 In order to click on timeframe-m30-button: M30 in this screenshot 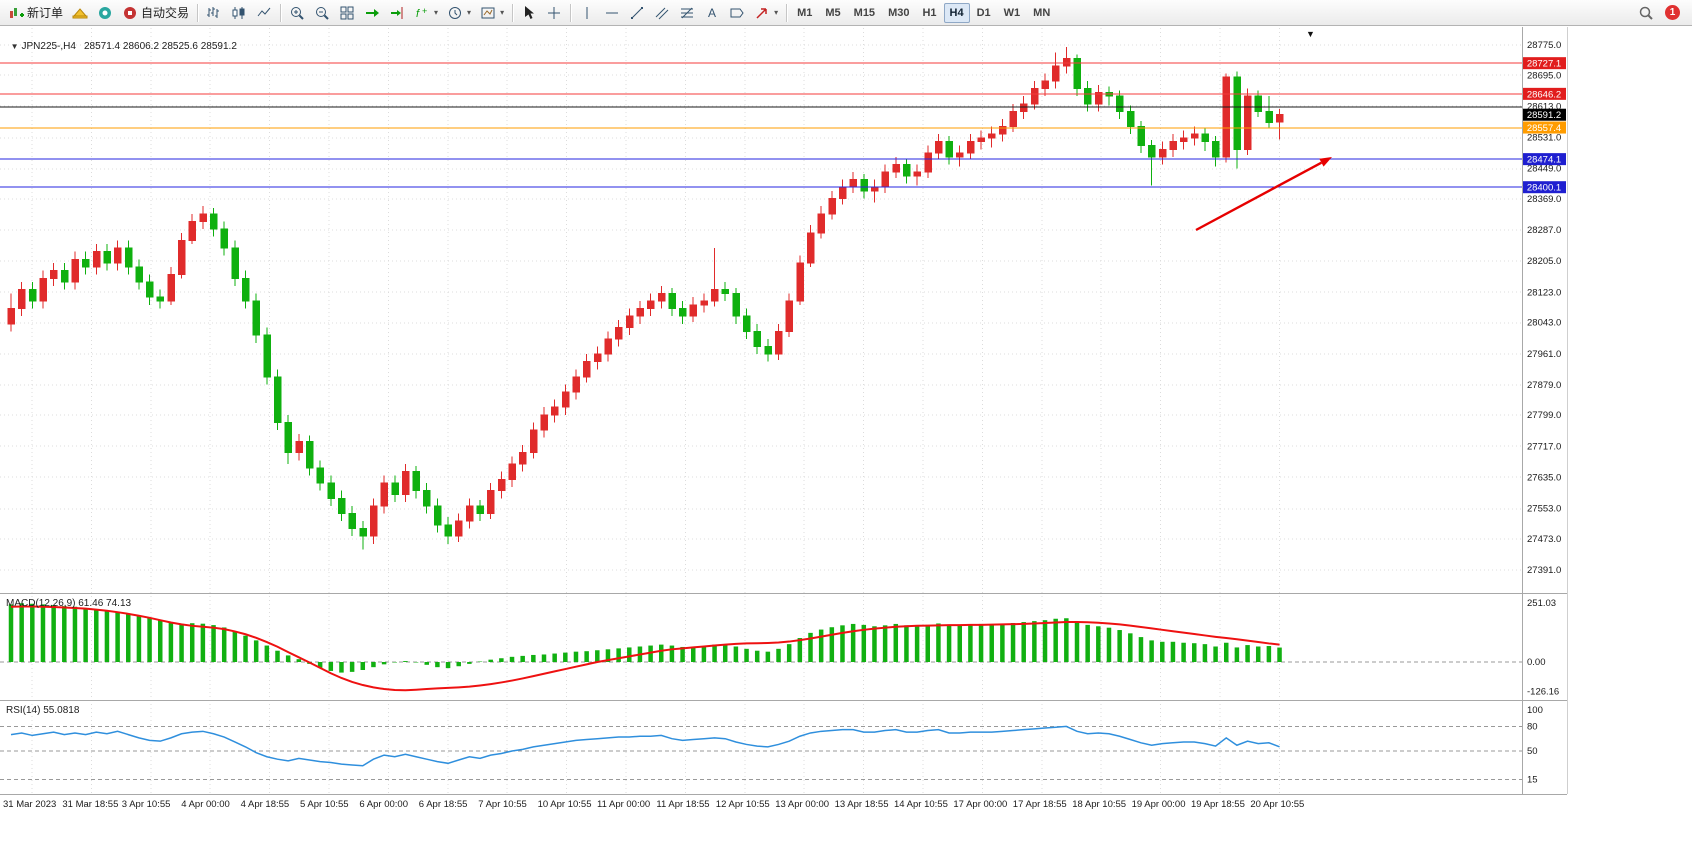, I will do `click(898, 13)`.